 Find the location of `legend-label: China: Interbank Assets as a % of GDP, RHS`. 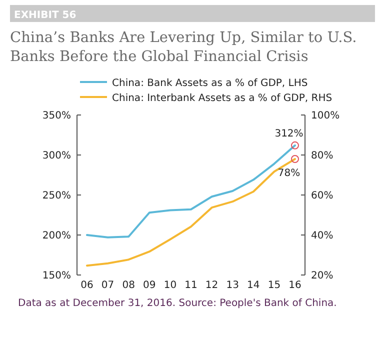

legend-label: China: Interbank Assets as a % of GDP, RHS is located at coordinates (222, 98).